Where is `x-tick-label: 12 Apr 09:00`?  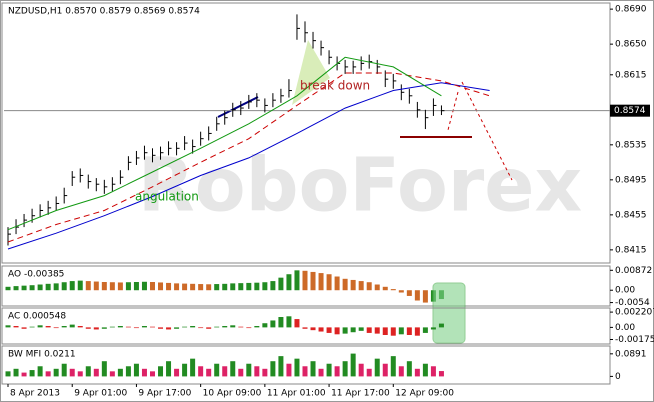
x-tick-label: 12 Apr 09:00 is located at coordinates (424, 394).